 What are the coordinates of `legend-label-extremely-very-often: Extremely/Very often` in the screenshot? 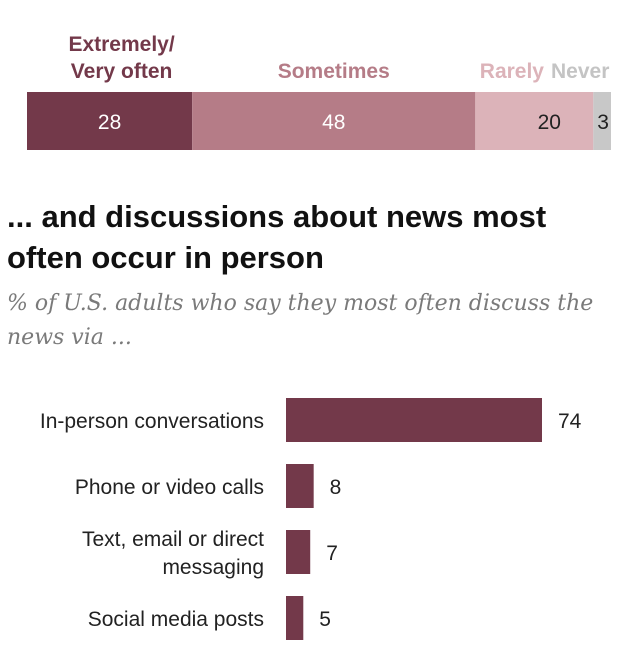 It's located at (121, 58).